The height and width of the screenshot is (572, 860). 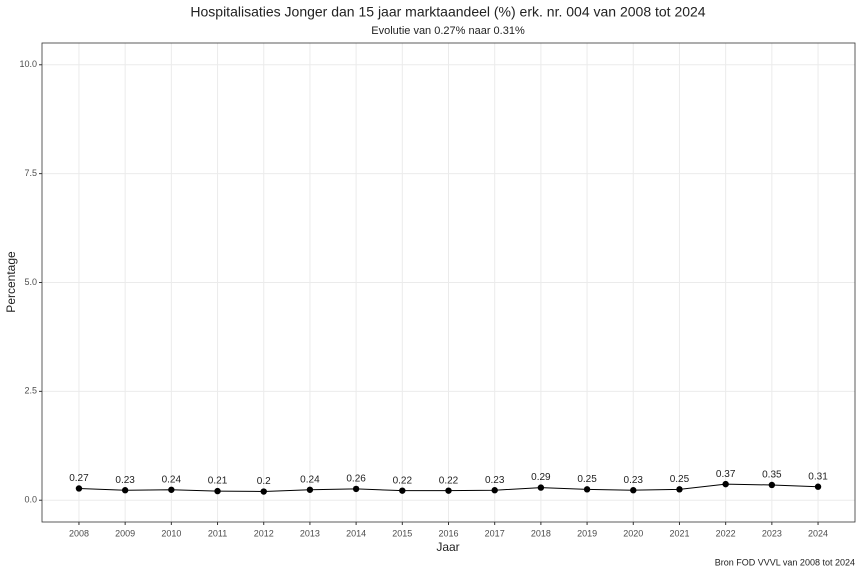 I want to click on y-tick-label: 7.5, so click(x=30, y=173).